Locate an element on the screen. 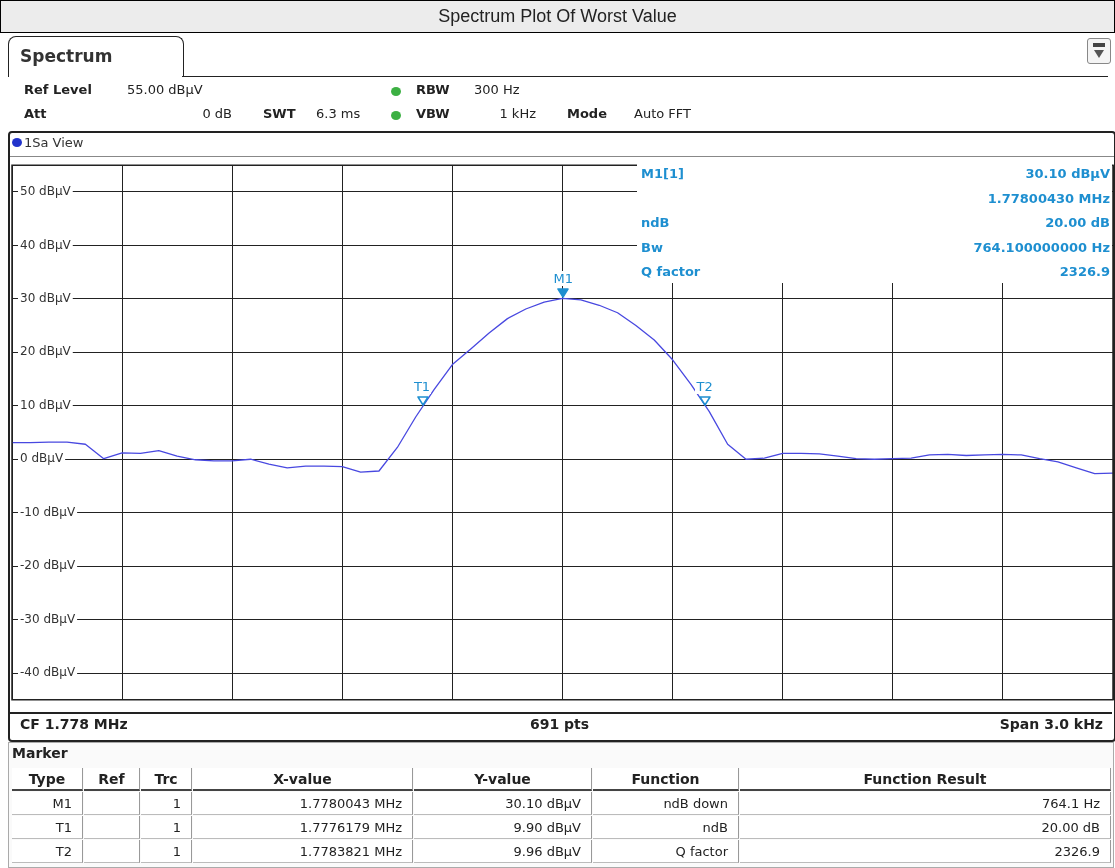 The height and width of the screenshot is (868, 1115). text: Ref is located at coordinates (112, 779).